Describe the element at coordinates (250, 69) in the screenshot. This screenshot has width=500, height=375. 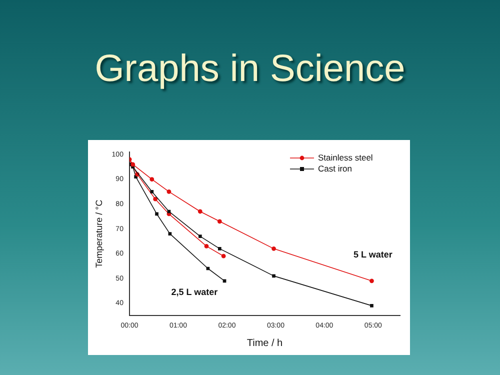
I see `chart-title: Graphs in Science` at that location.